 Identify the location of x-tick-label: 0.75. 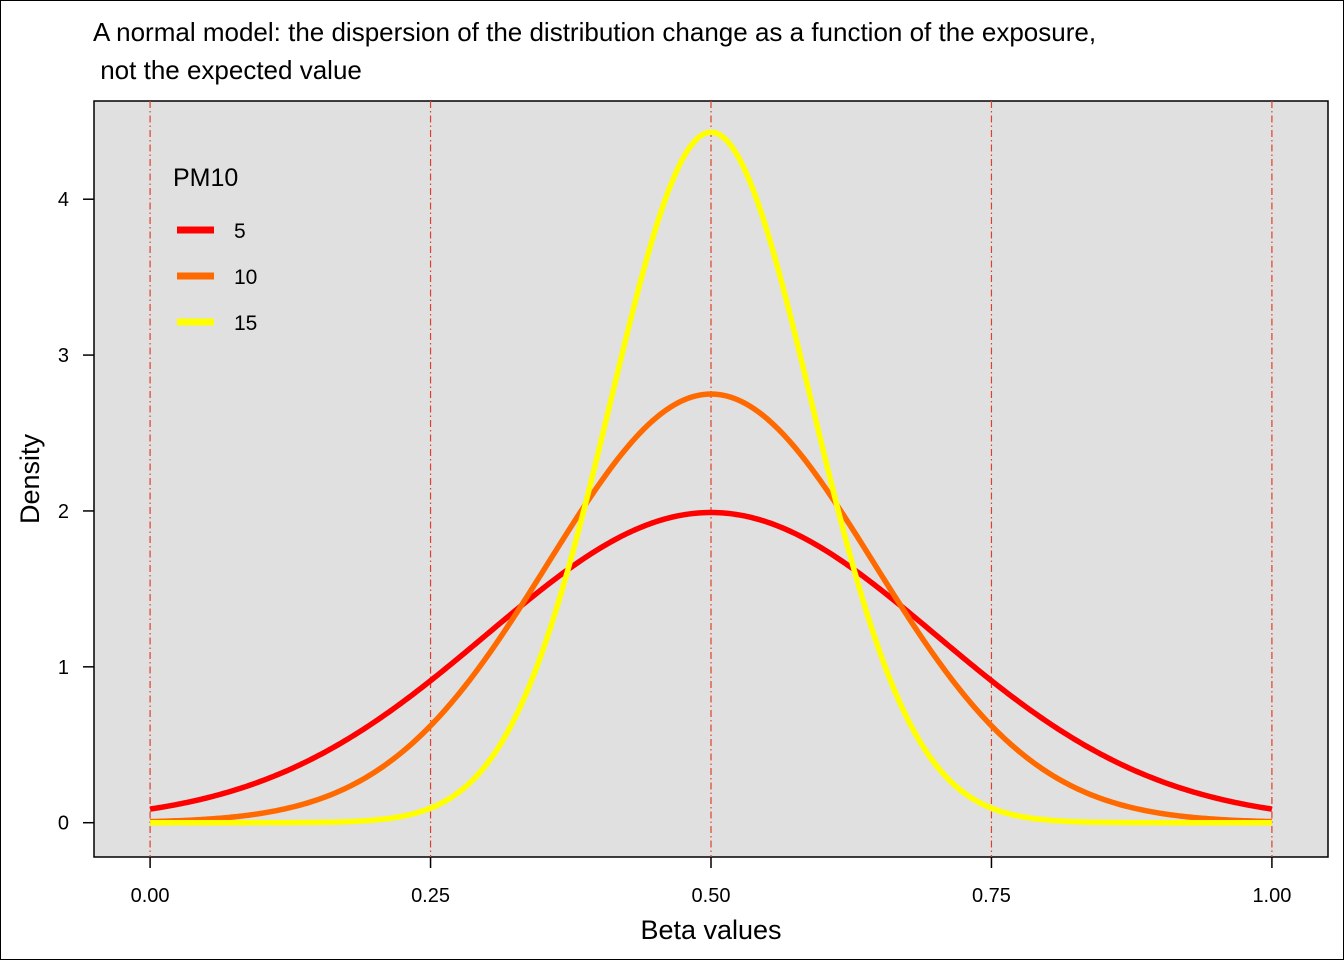
(991, 896).